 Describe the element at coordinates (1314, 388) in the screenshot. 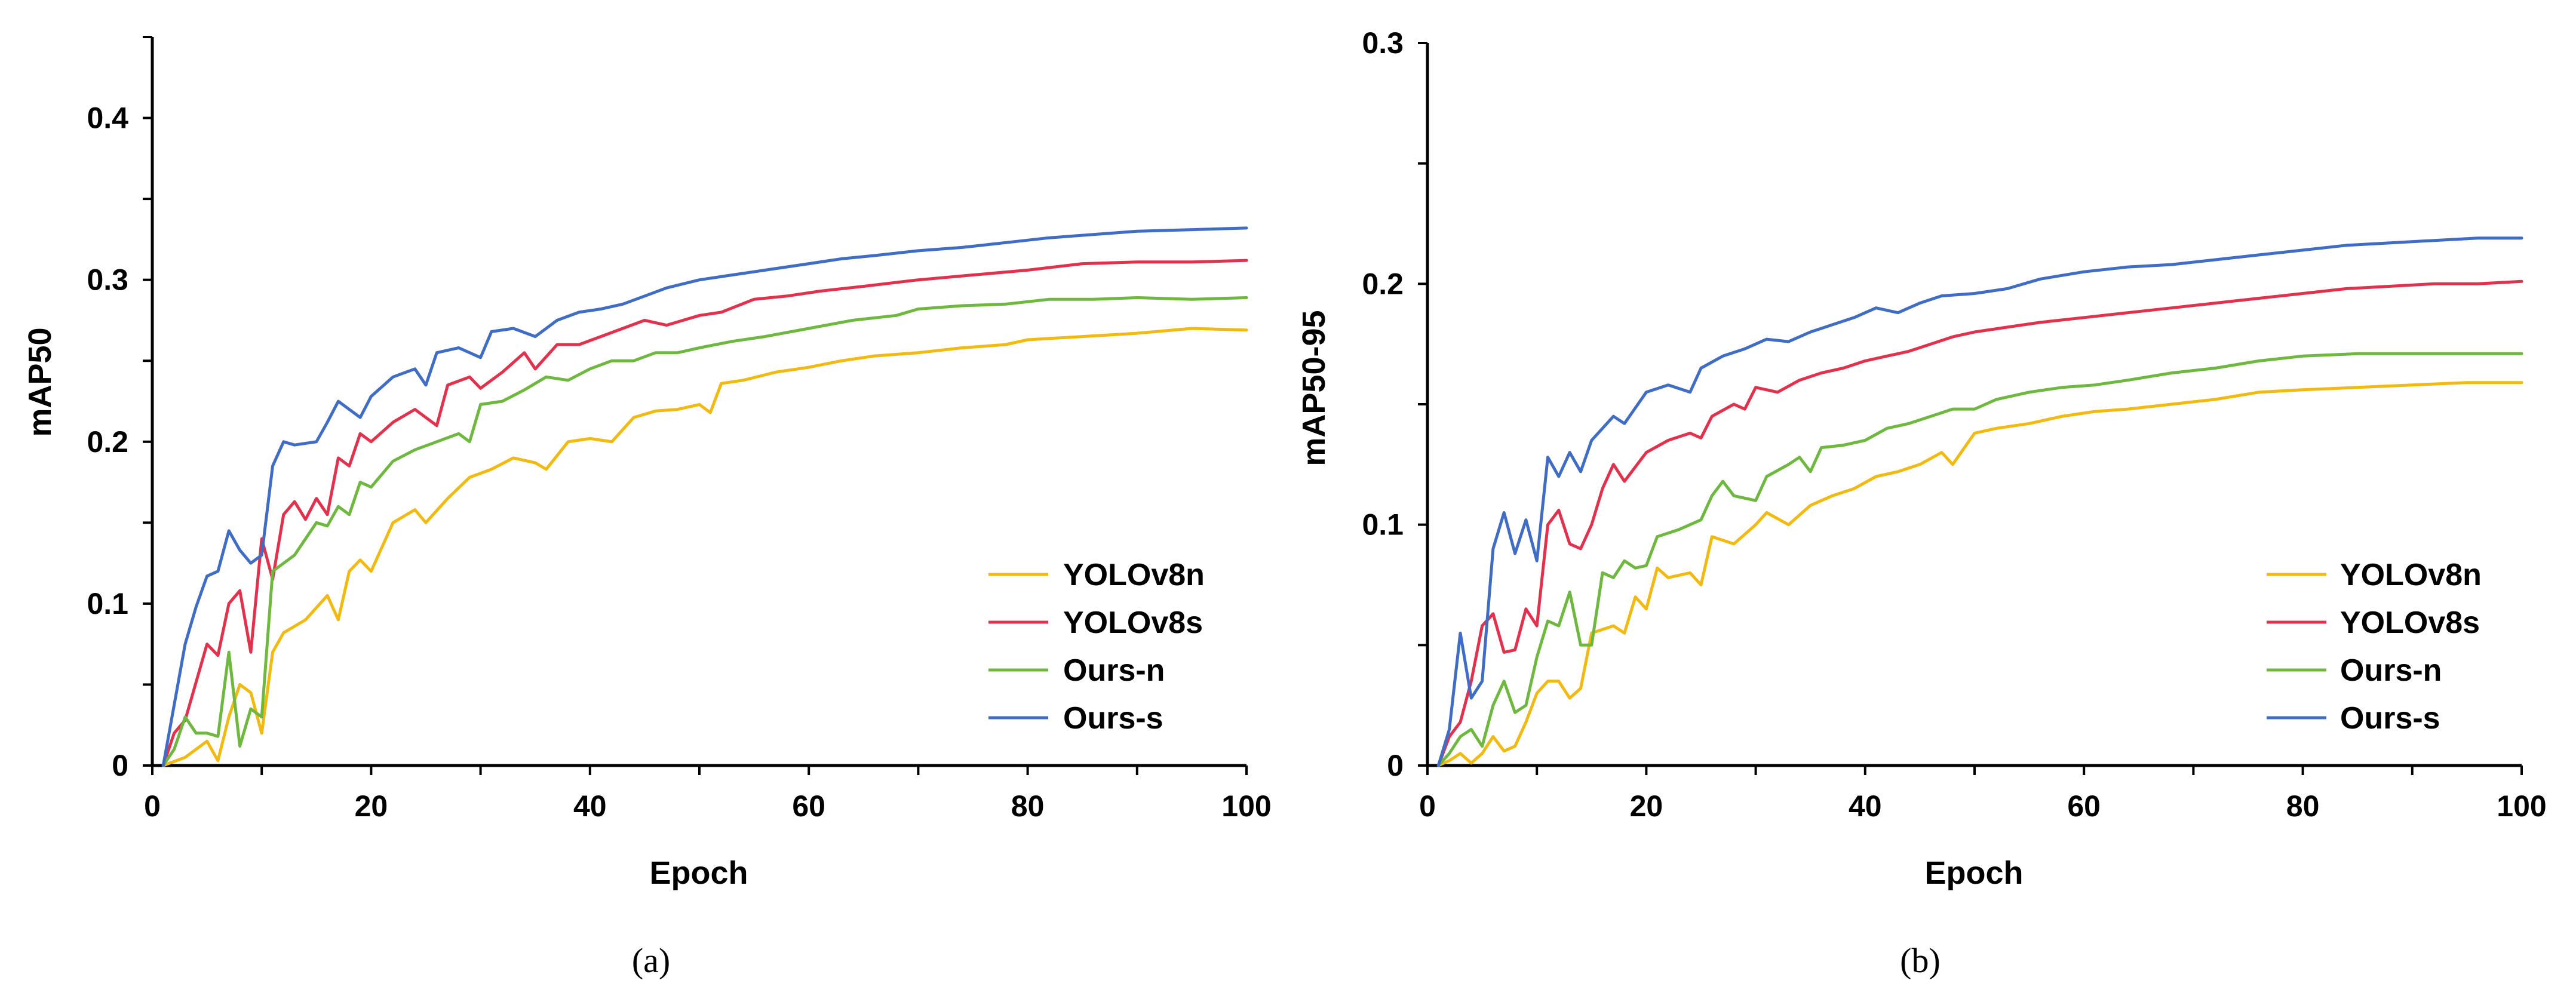

I see `y-axis-label: mAP50-95` at that location.